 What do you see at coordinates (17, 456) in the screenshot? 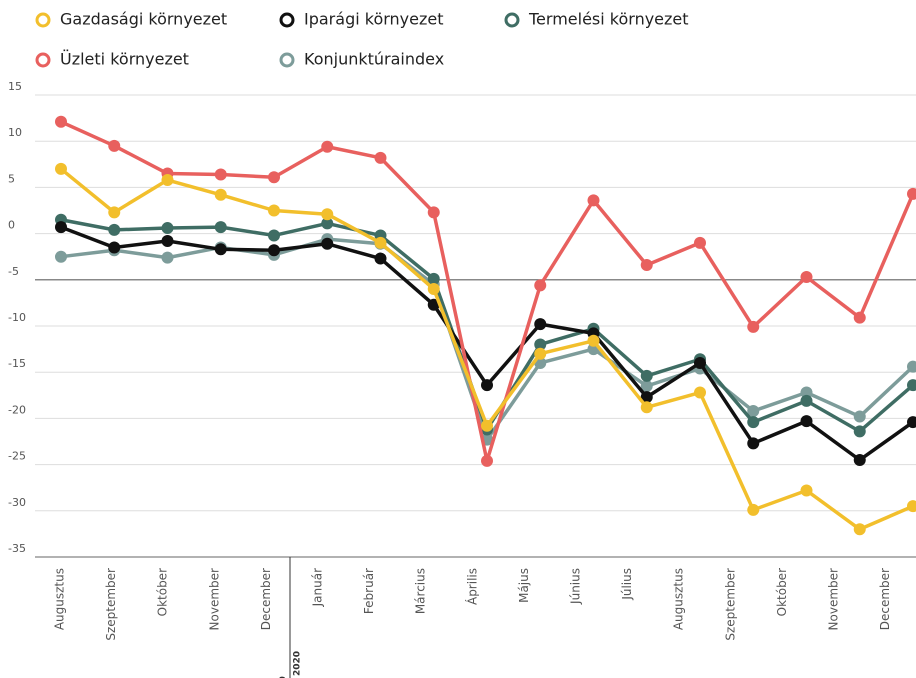
I see `y-tick-label: -25` at bounding box center [17, 456].